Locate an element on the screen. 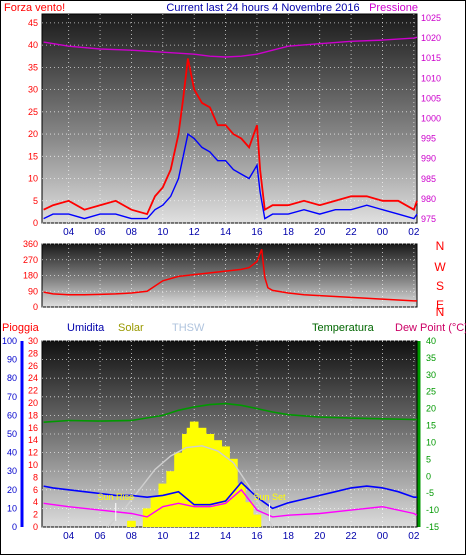 The width and height of the screenshot is (466, 560). direction-y-ticks: 0 90 180 270 360 is located at coordinates (30, 275).